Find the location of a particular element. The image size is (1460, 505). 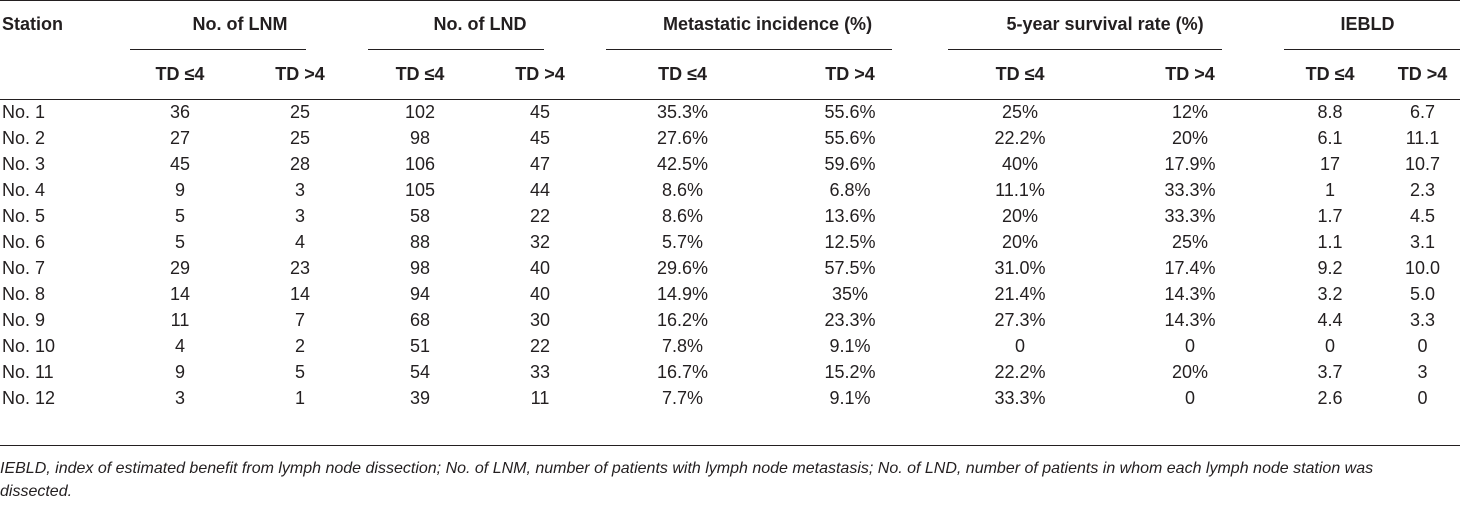

station-cell: No. 6 is located at coordinates (24, 242).